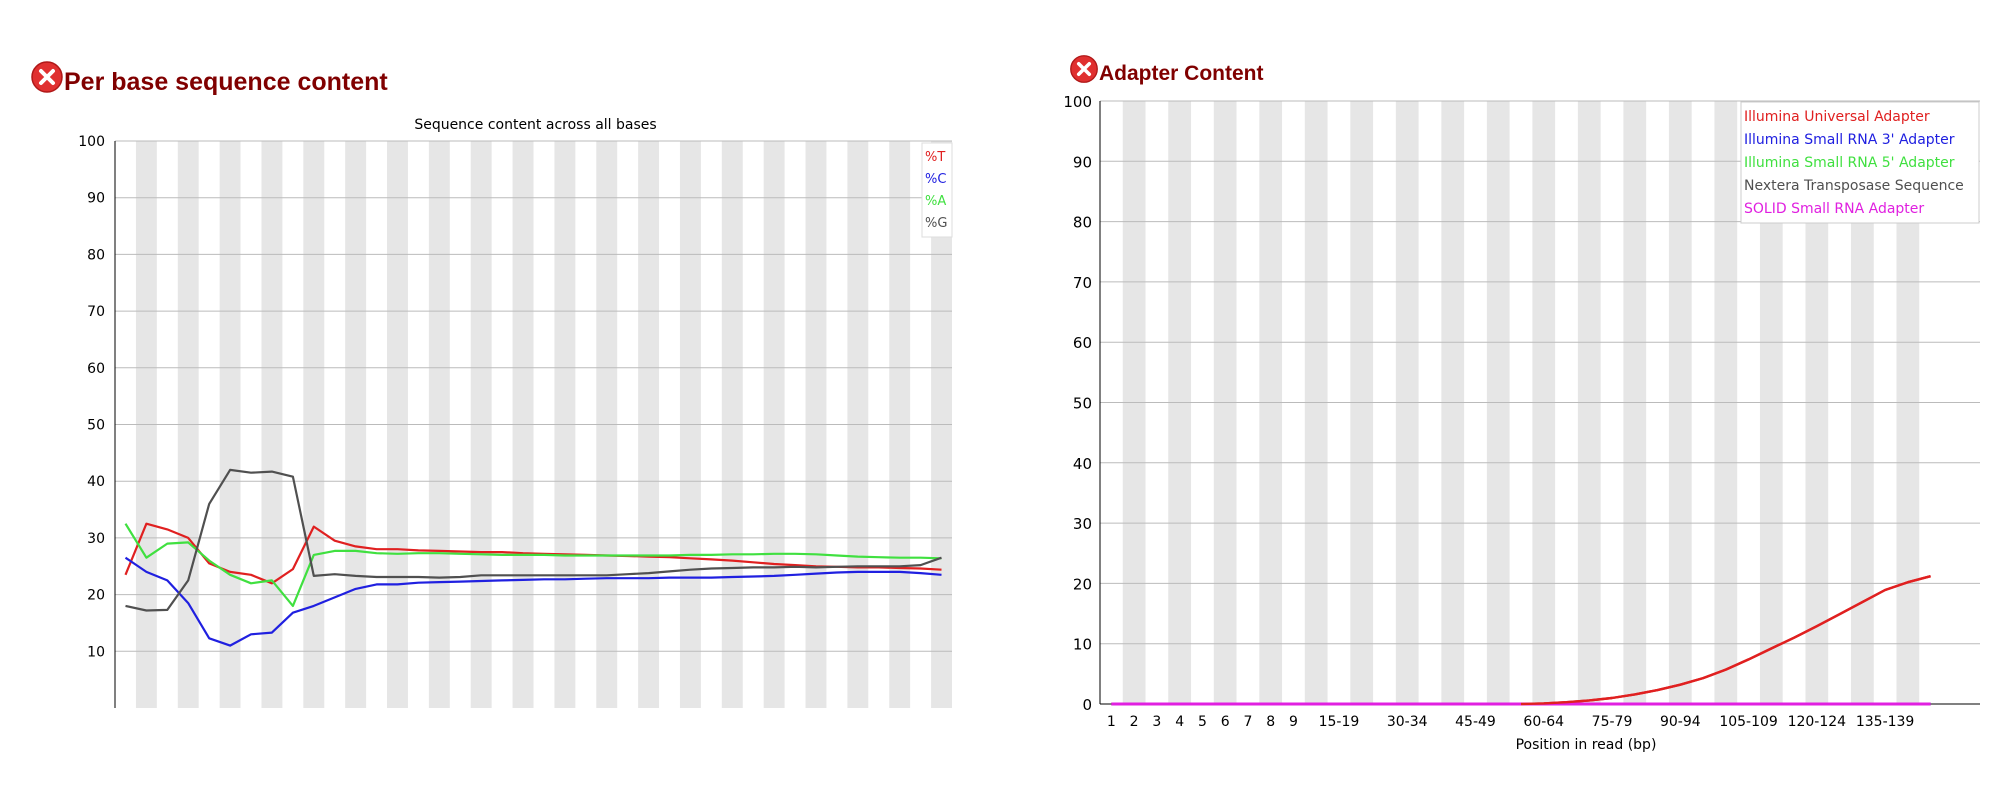 This screenshot has width=1998, height=790. What do you see at coordinates (1586, 745) in the screenshot?
I see `x-axis-label: Position in read (bp)` at bounding box center [1586, 745].